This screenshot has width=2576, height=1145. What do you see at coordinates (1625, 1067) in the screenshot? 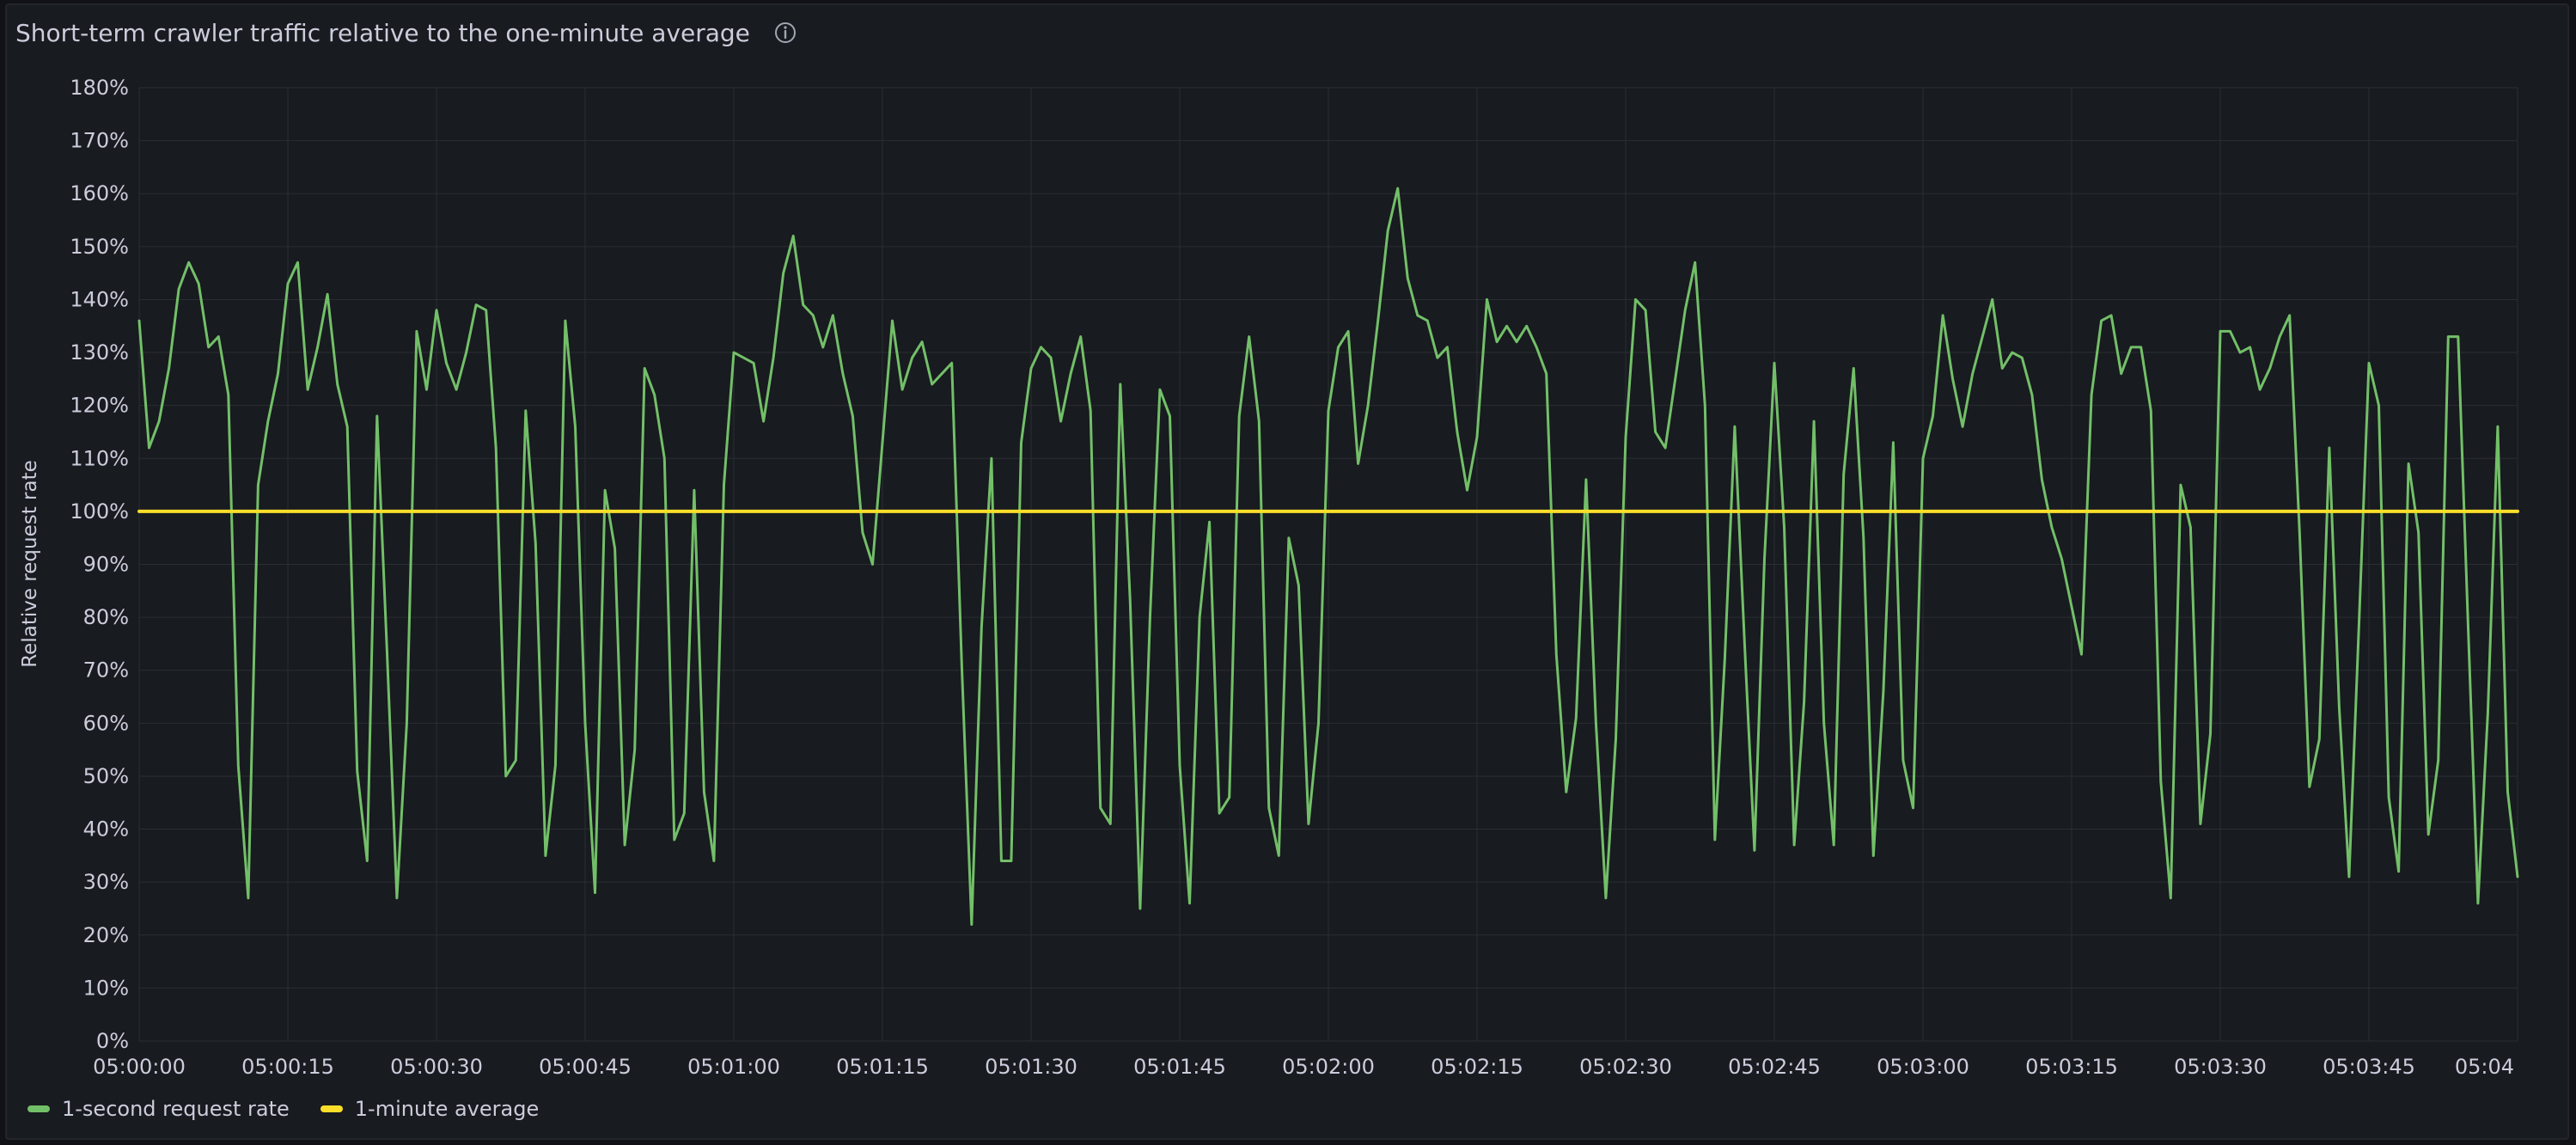
I see `x-tick-label: 05:02:30` at bounding box center [1625, 1067].